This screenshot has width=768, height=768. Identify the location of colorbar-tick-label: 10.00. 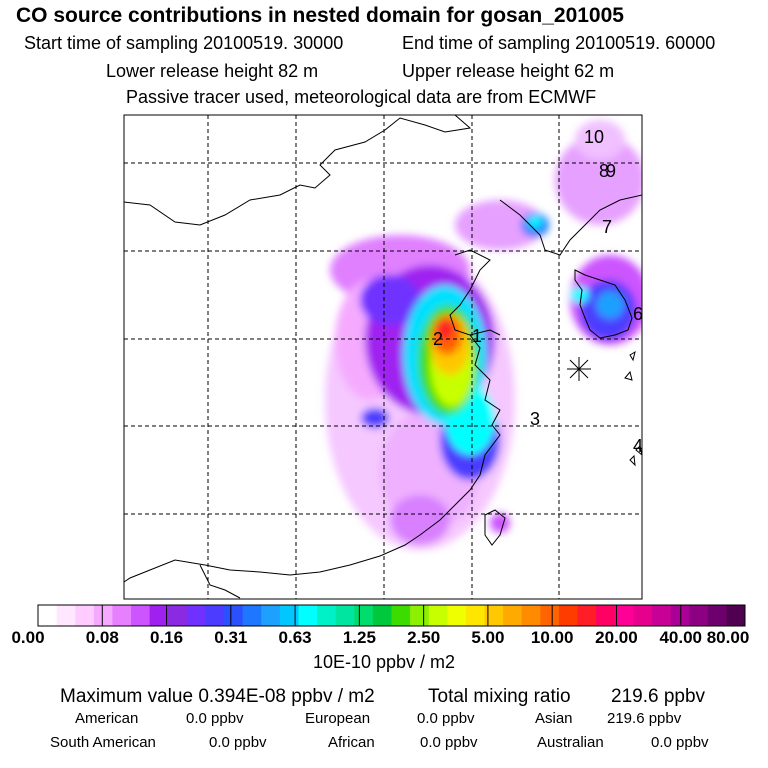
(552, 637).